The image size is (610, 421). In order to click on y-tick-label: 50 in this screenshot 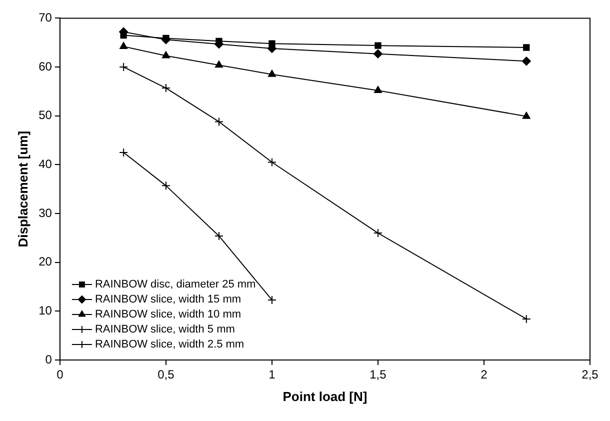, I will do `click(45, 115)`.